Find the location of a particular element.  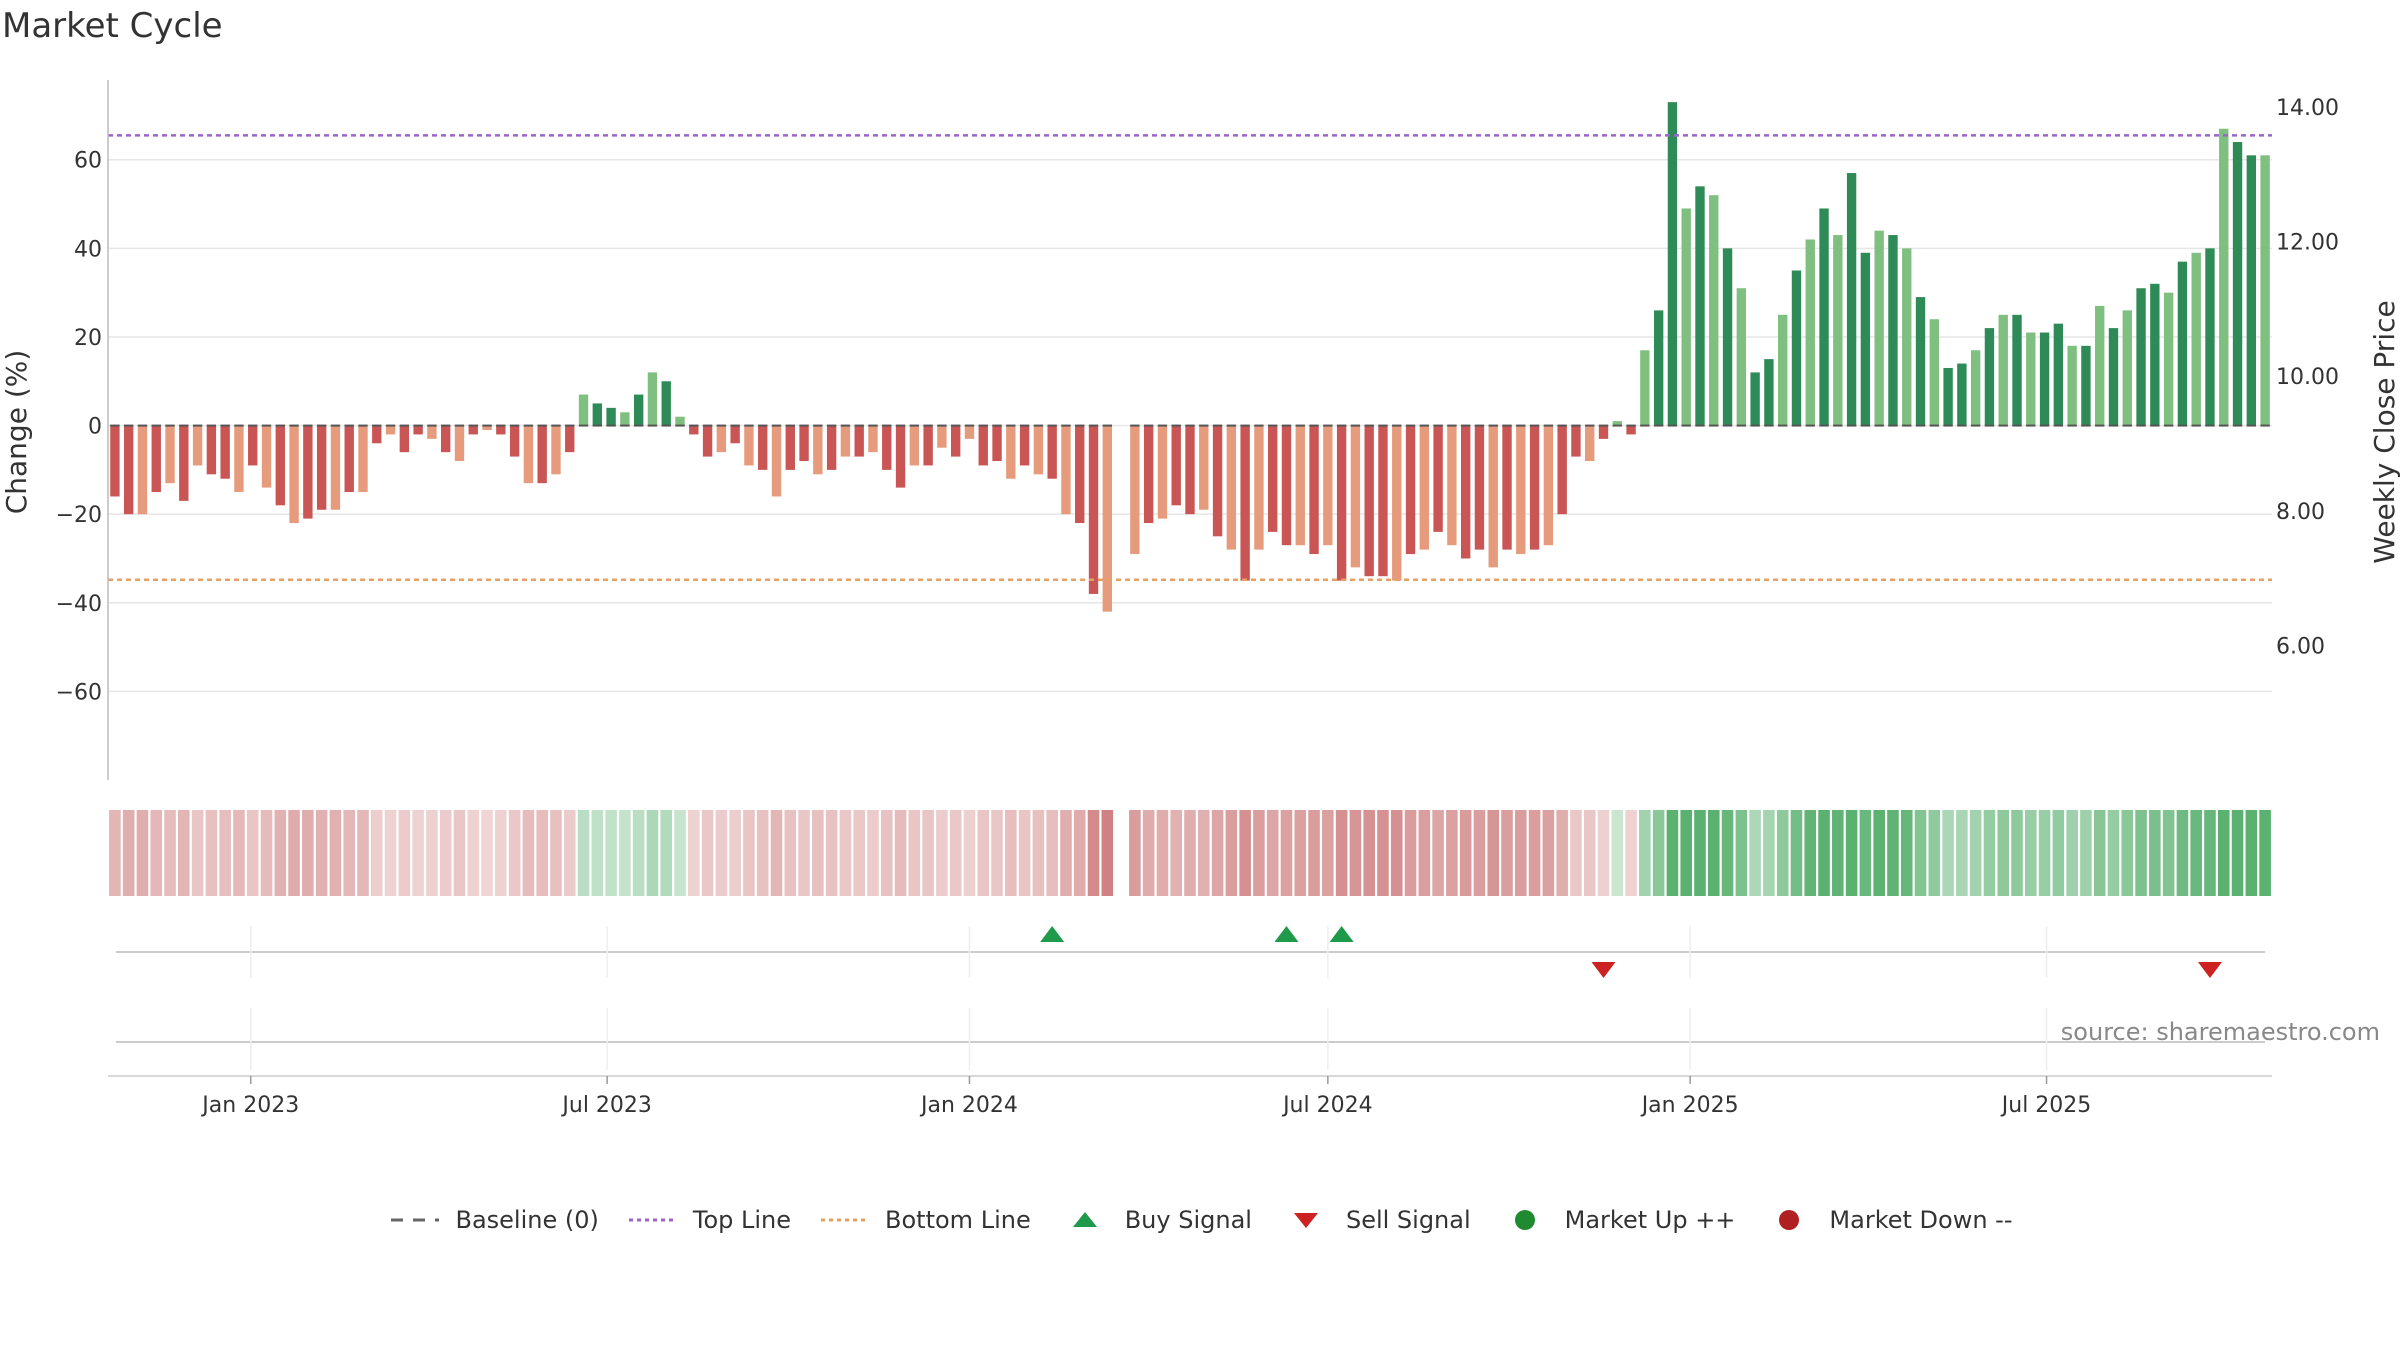

legend-swatch-sell is located at coordinates (1305, 1220).